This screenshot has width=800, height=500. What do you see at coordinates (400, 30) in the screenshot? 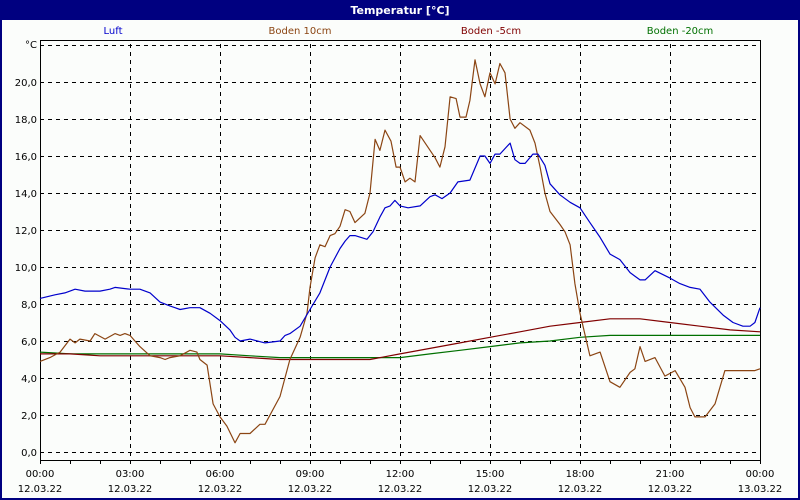
I see `legend: Luft Boden 10cm Boden -5cm Boden -20cm` at bounding box center [400, 30].